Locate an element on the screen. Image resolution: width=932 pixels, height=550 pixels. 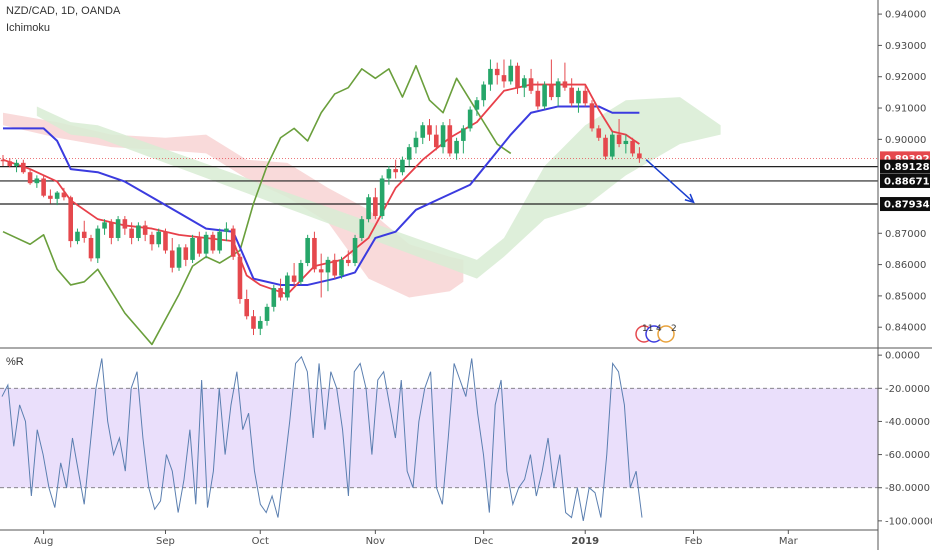
x-tick-label: Sep is located at coordinates (165, 541).